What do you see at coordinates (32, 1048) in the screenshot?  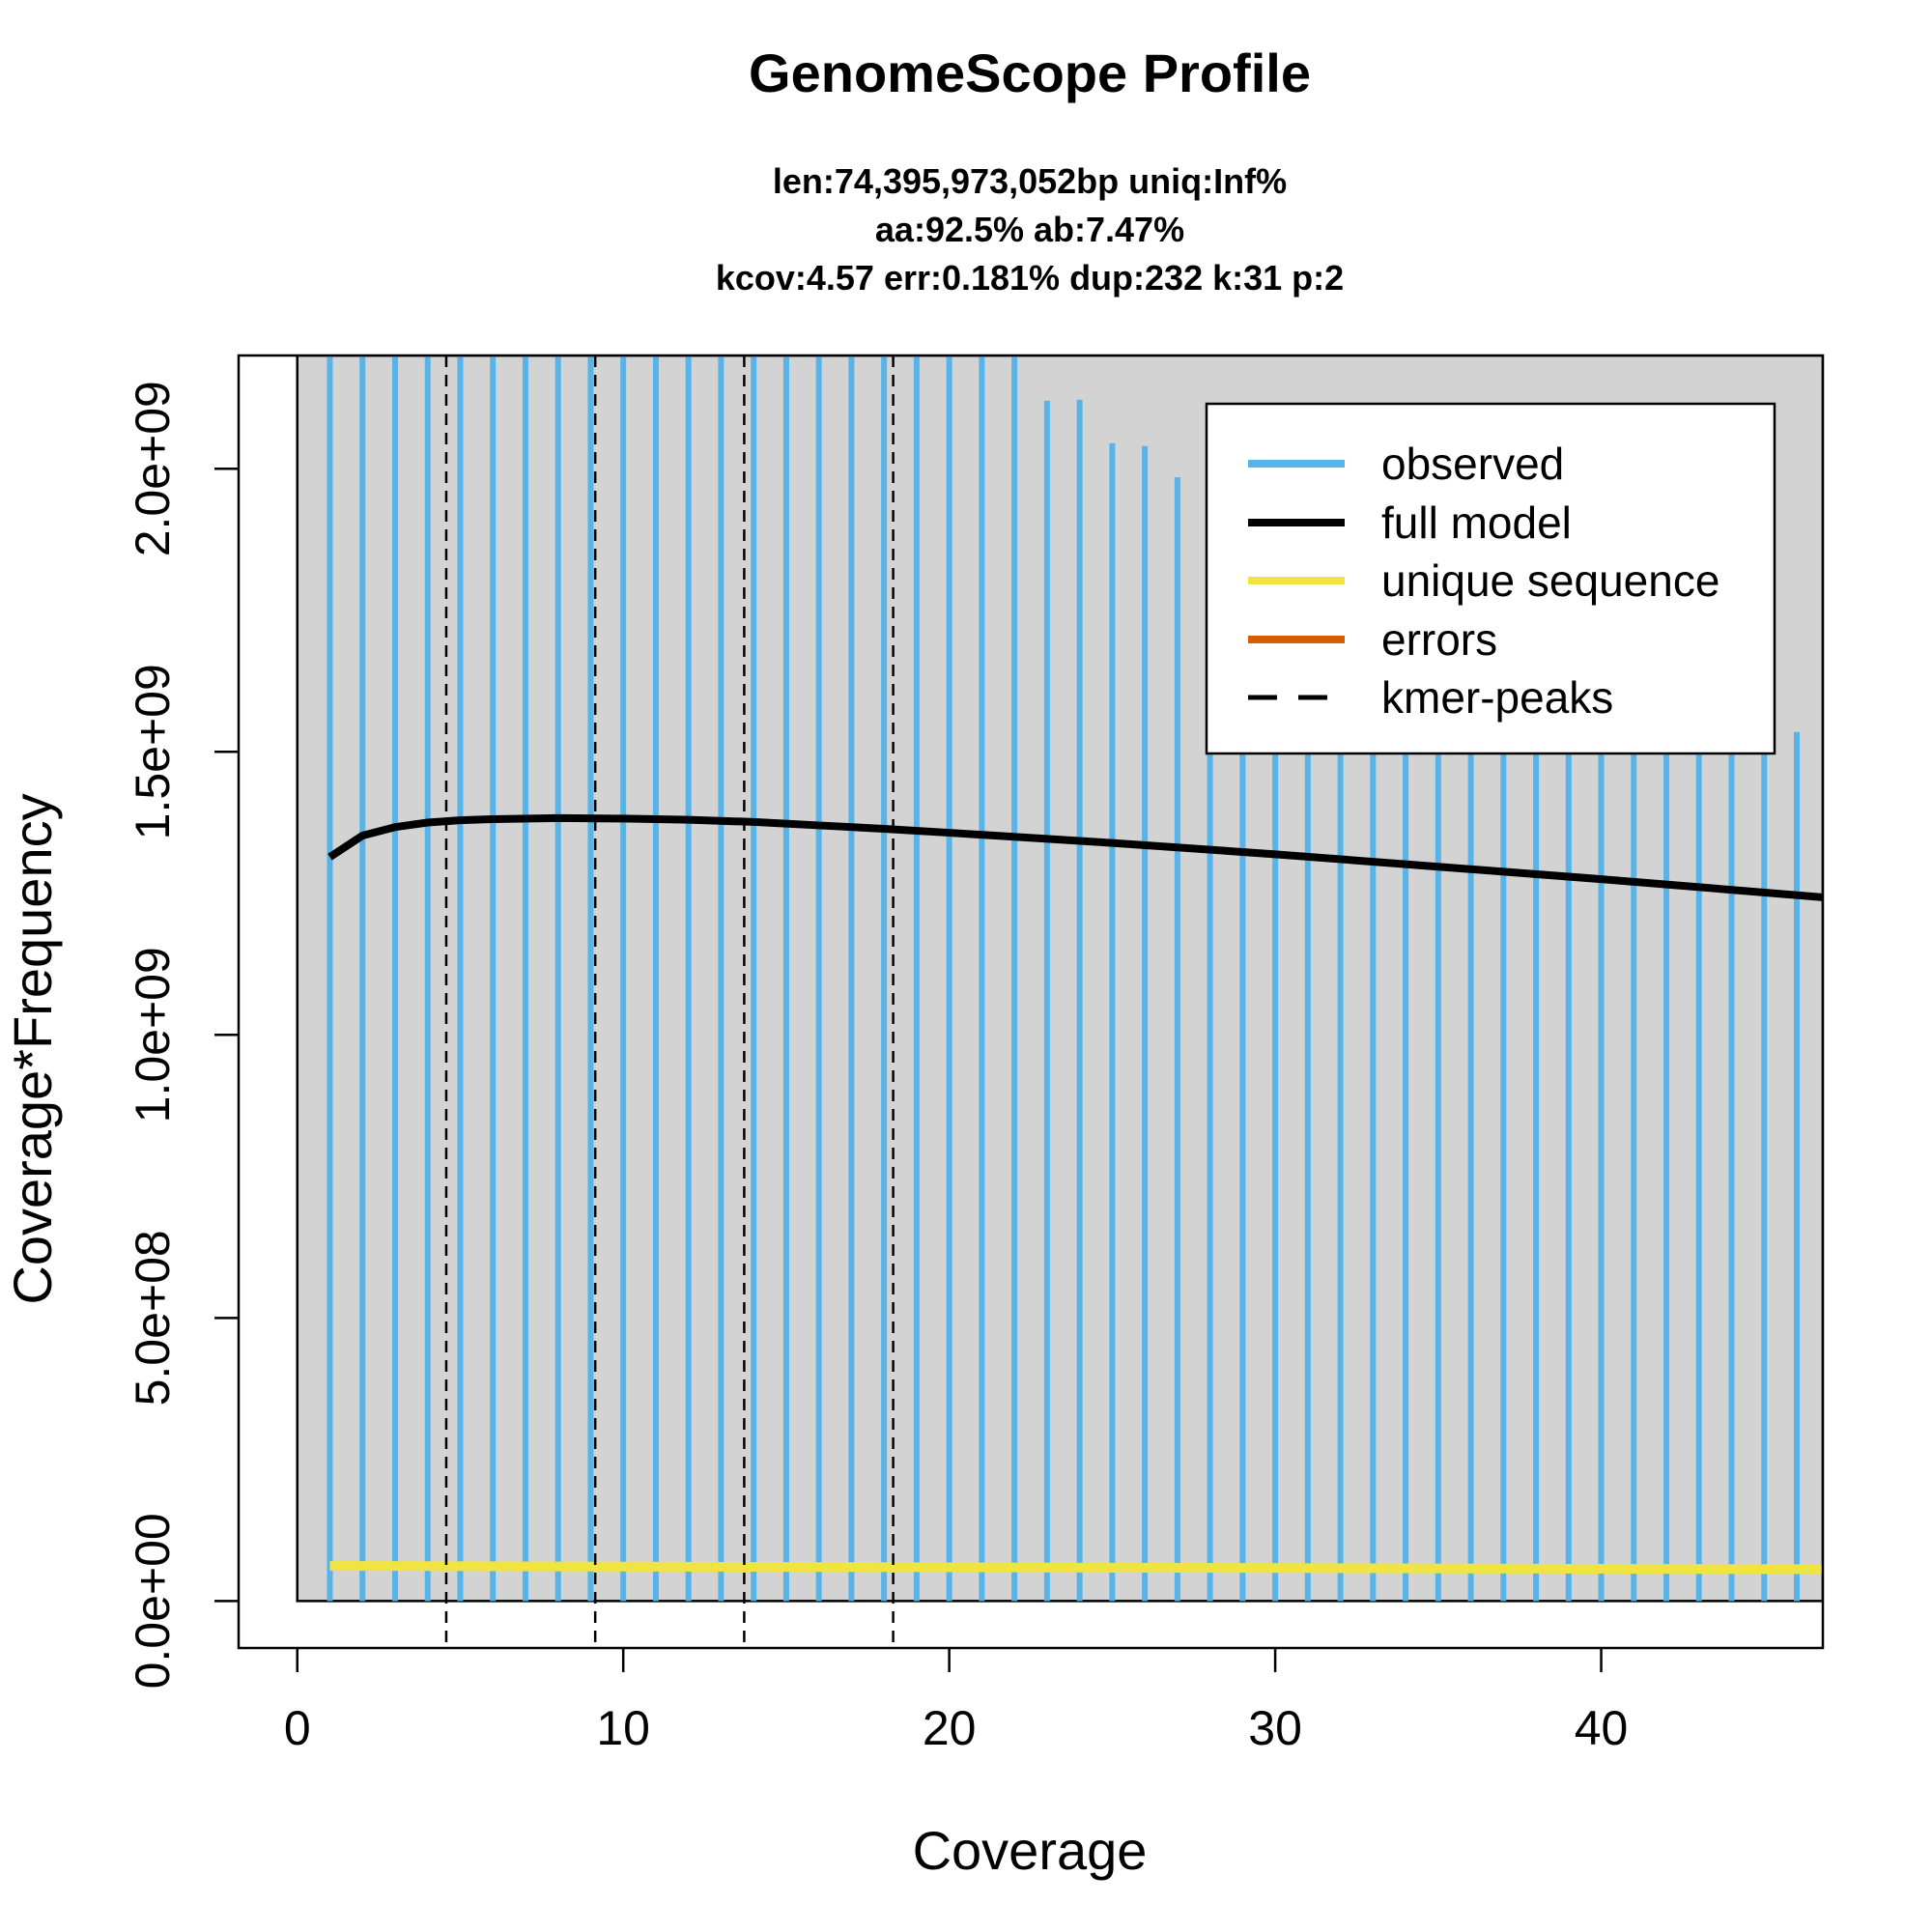 I see `y-axis-label: Coverage*Frequency` at bounding box center [32, 1048].